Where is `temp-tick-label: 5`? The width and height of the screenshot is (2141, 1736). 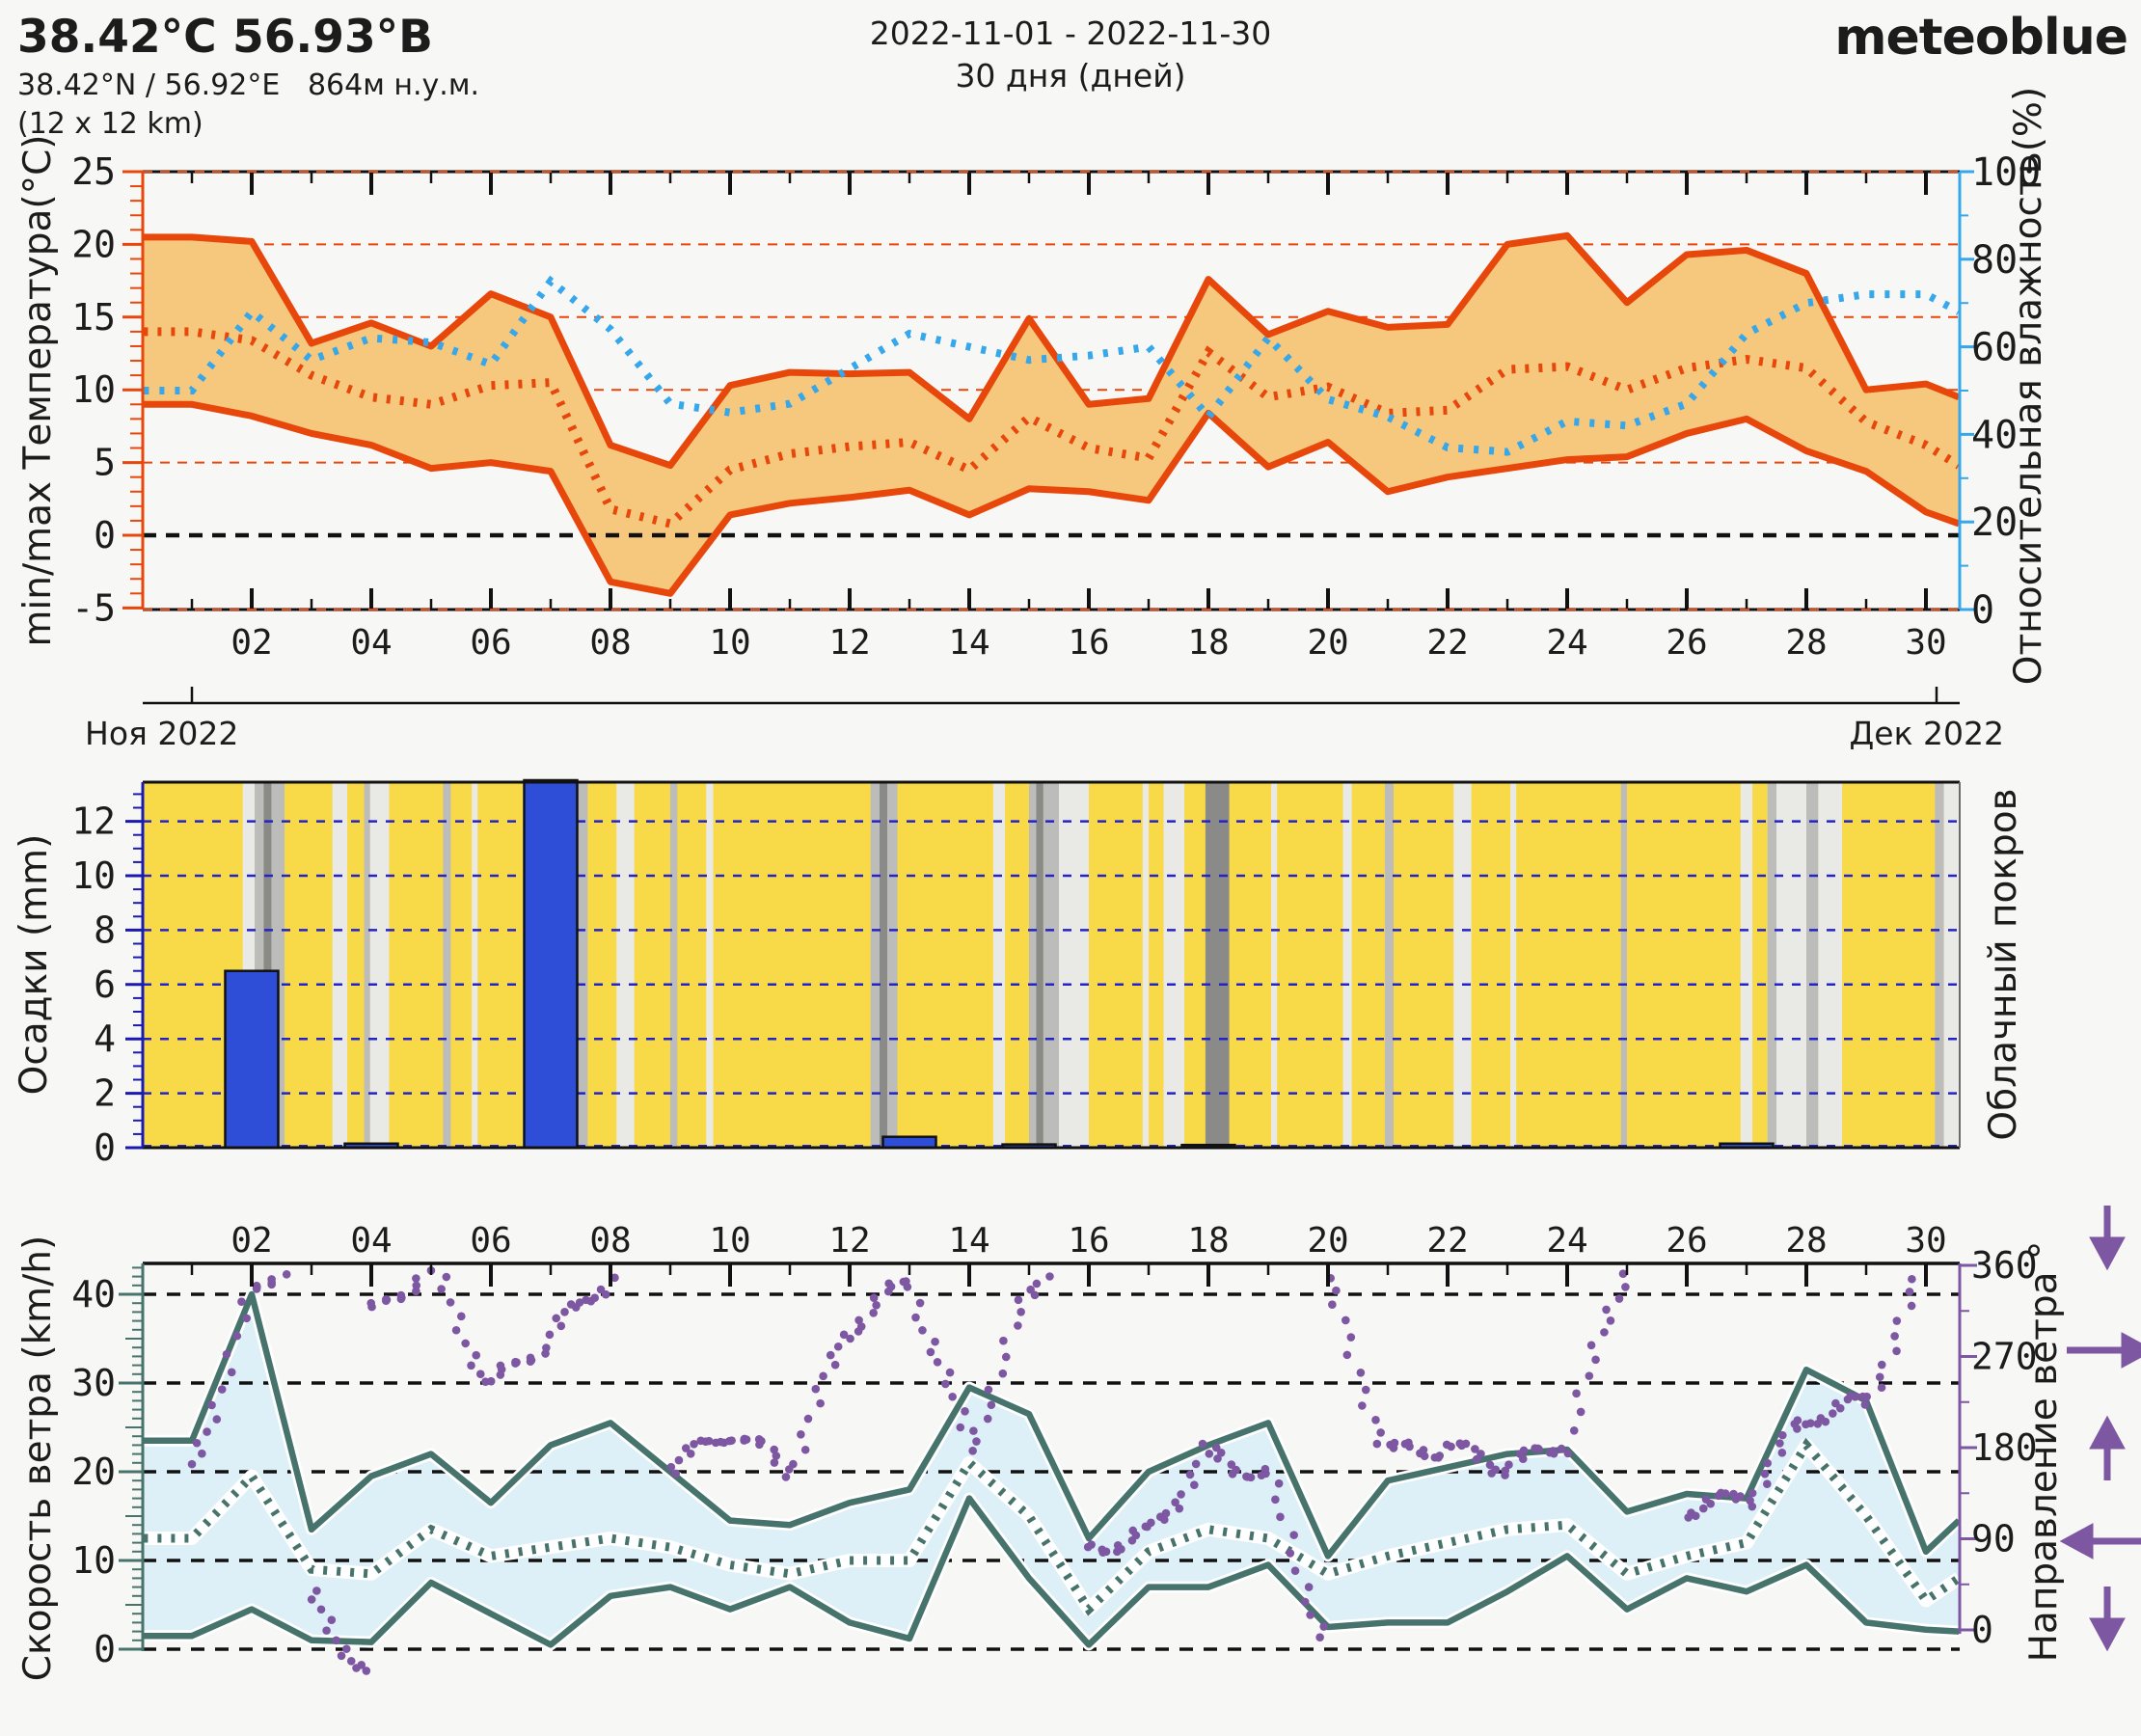
temp-tick-label: 5 is located at coordinates (105, 463).